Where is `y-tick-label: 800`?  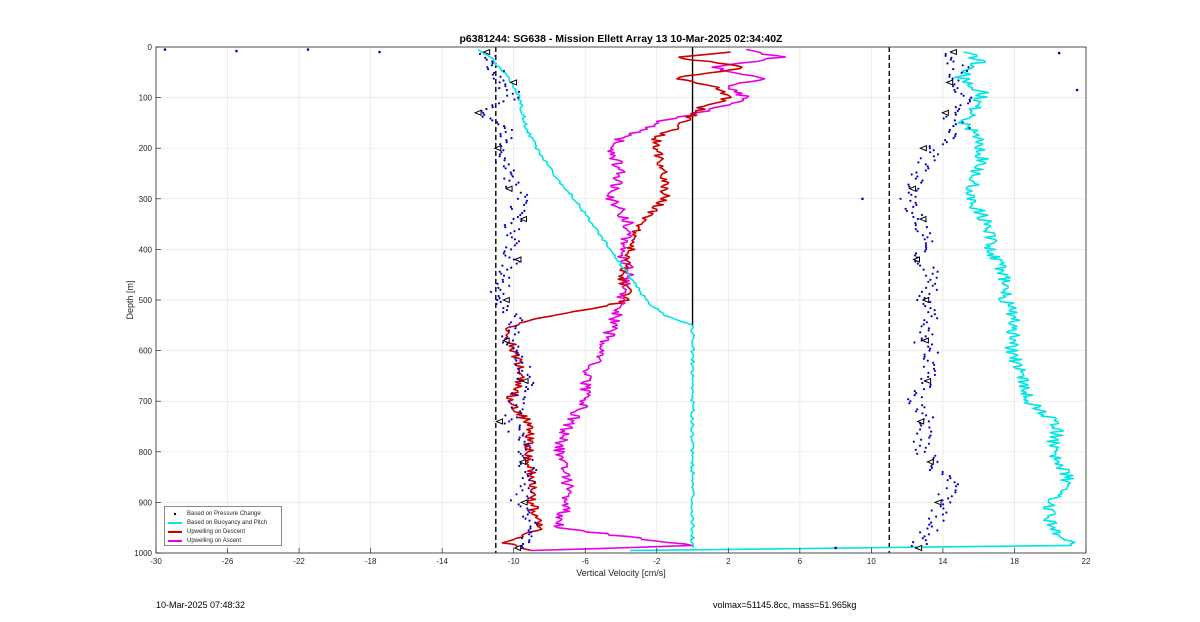 y-tick-label: 800 is located at coordinates (146, 452).